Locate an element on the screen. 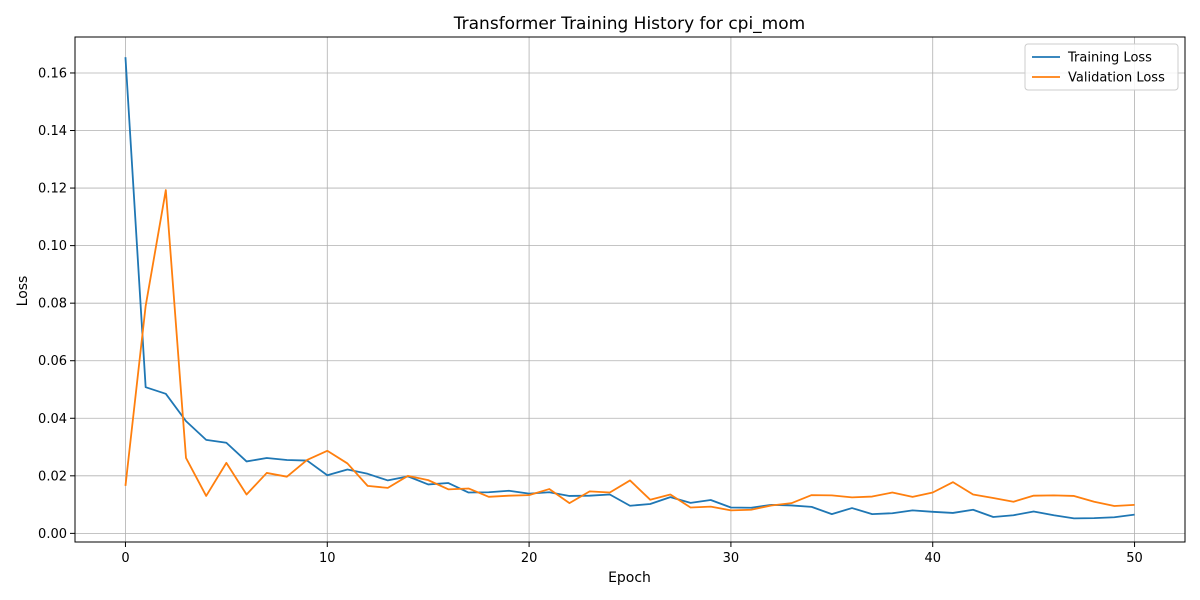 The height and width of the screenshot is (600, 1200). y-tick-label: 0.04 is located at coordinates (52, 419).